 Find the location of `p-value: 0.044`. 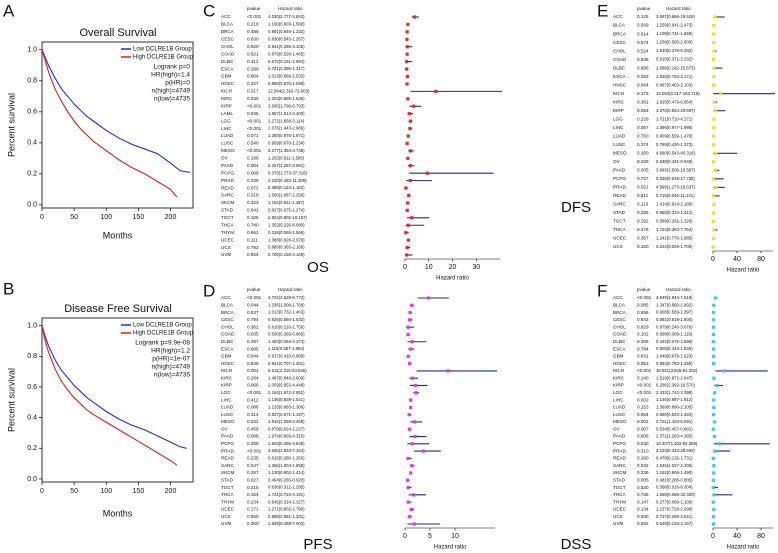

p-value: 0.044 is located at coordinates (253, 305).